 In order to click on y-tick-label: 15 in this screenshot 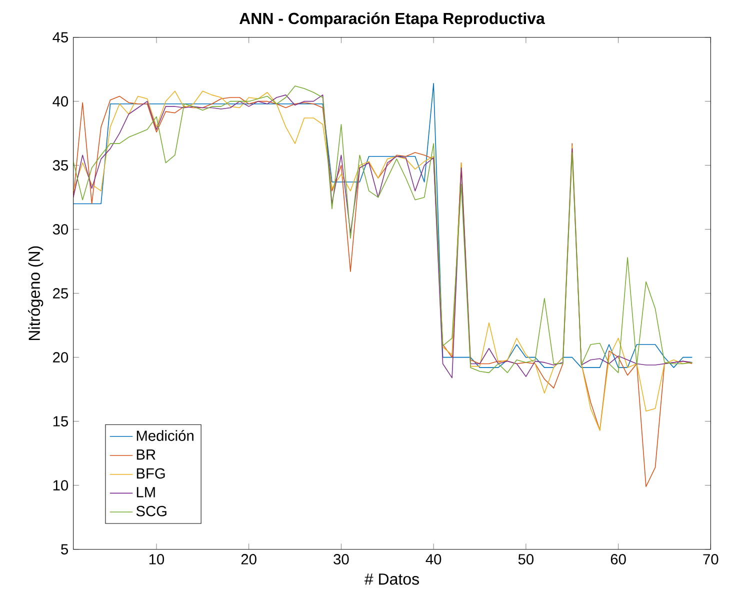, I will do `click(60, 421)`.